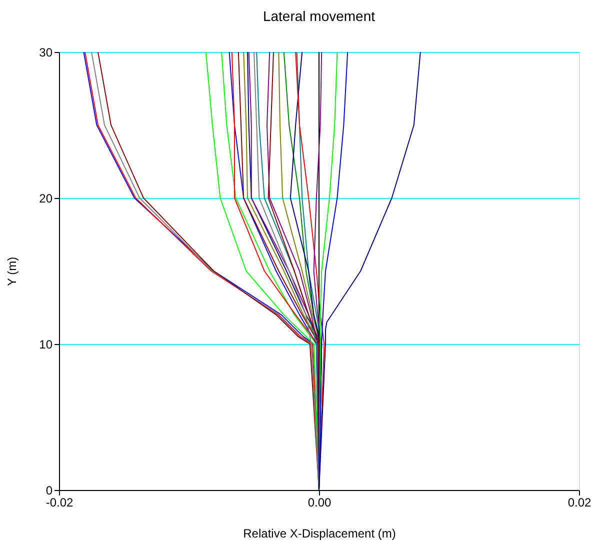 The image size is (611, 558). Describe the element at coordinates (46, 199) in the screenshot. I see `y-tick-label: 20` at that location.